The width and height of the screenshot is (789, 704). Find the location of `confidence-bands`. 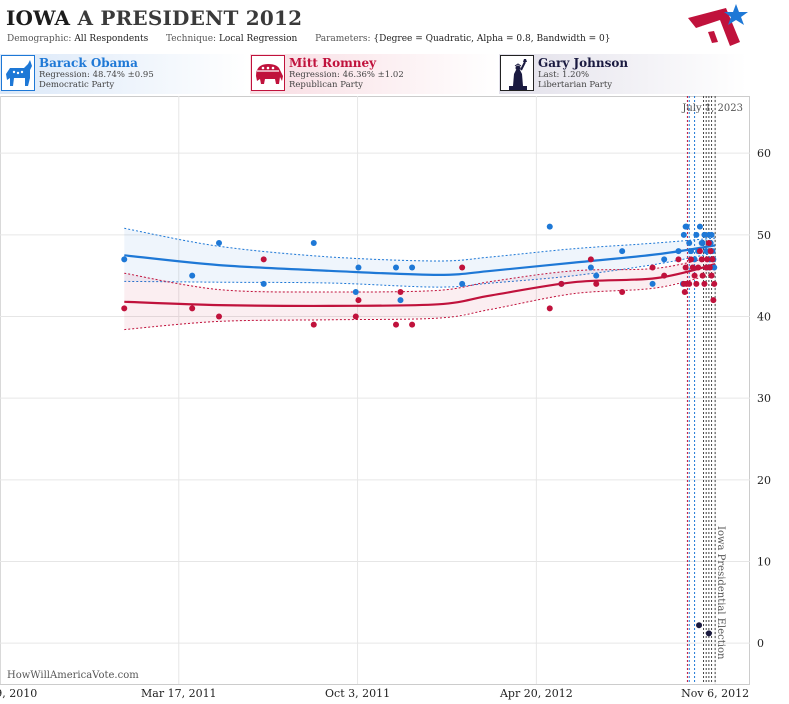

confidence-bands is located at coordinates (420, 279).